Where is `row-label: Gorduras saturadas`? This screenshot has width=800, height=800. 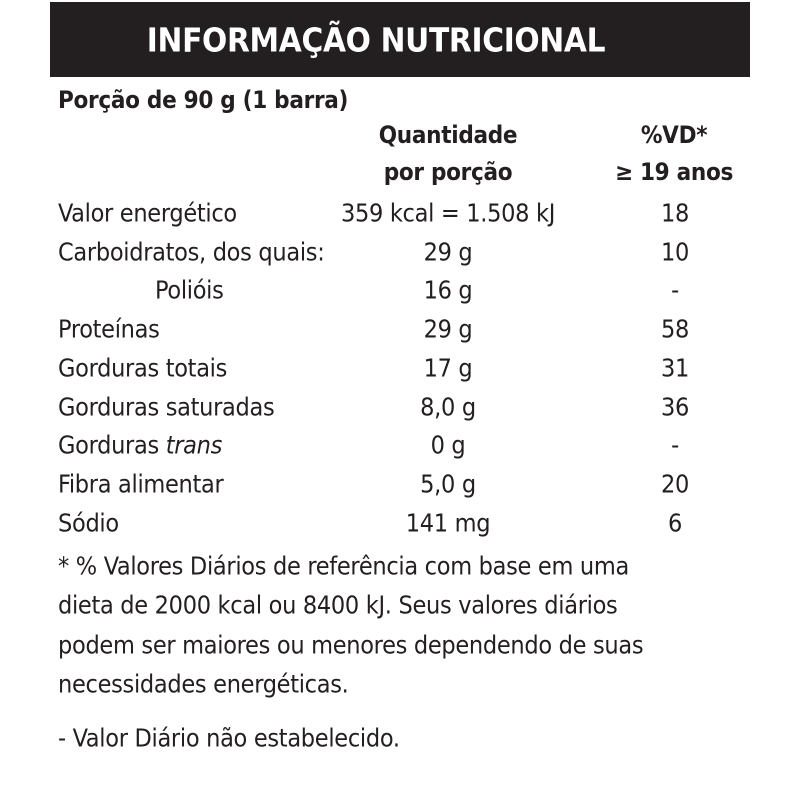
row-label: Gorduras saturadas is located at coordinates (166, 406).